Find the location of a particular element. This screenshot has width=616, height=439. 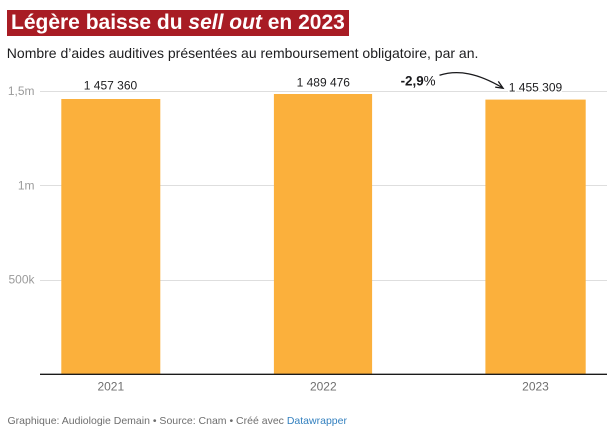

svg-text: 2022 is located at coordinates (323, 387).